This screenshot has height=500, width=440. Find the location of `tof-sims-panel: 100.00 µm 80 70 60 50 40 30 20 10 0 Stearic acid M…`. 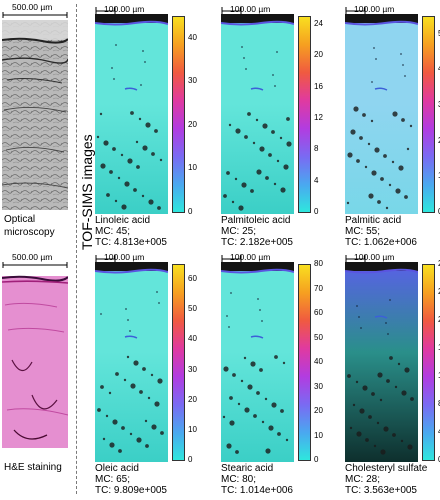

tof-sims-panel: 100.00 µm 80 70 60 50 40 30 20 10 0 Stearic acid M… is located at coordinates (272, 374).